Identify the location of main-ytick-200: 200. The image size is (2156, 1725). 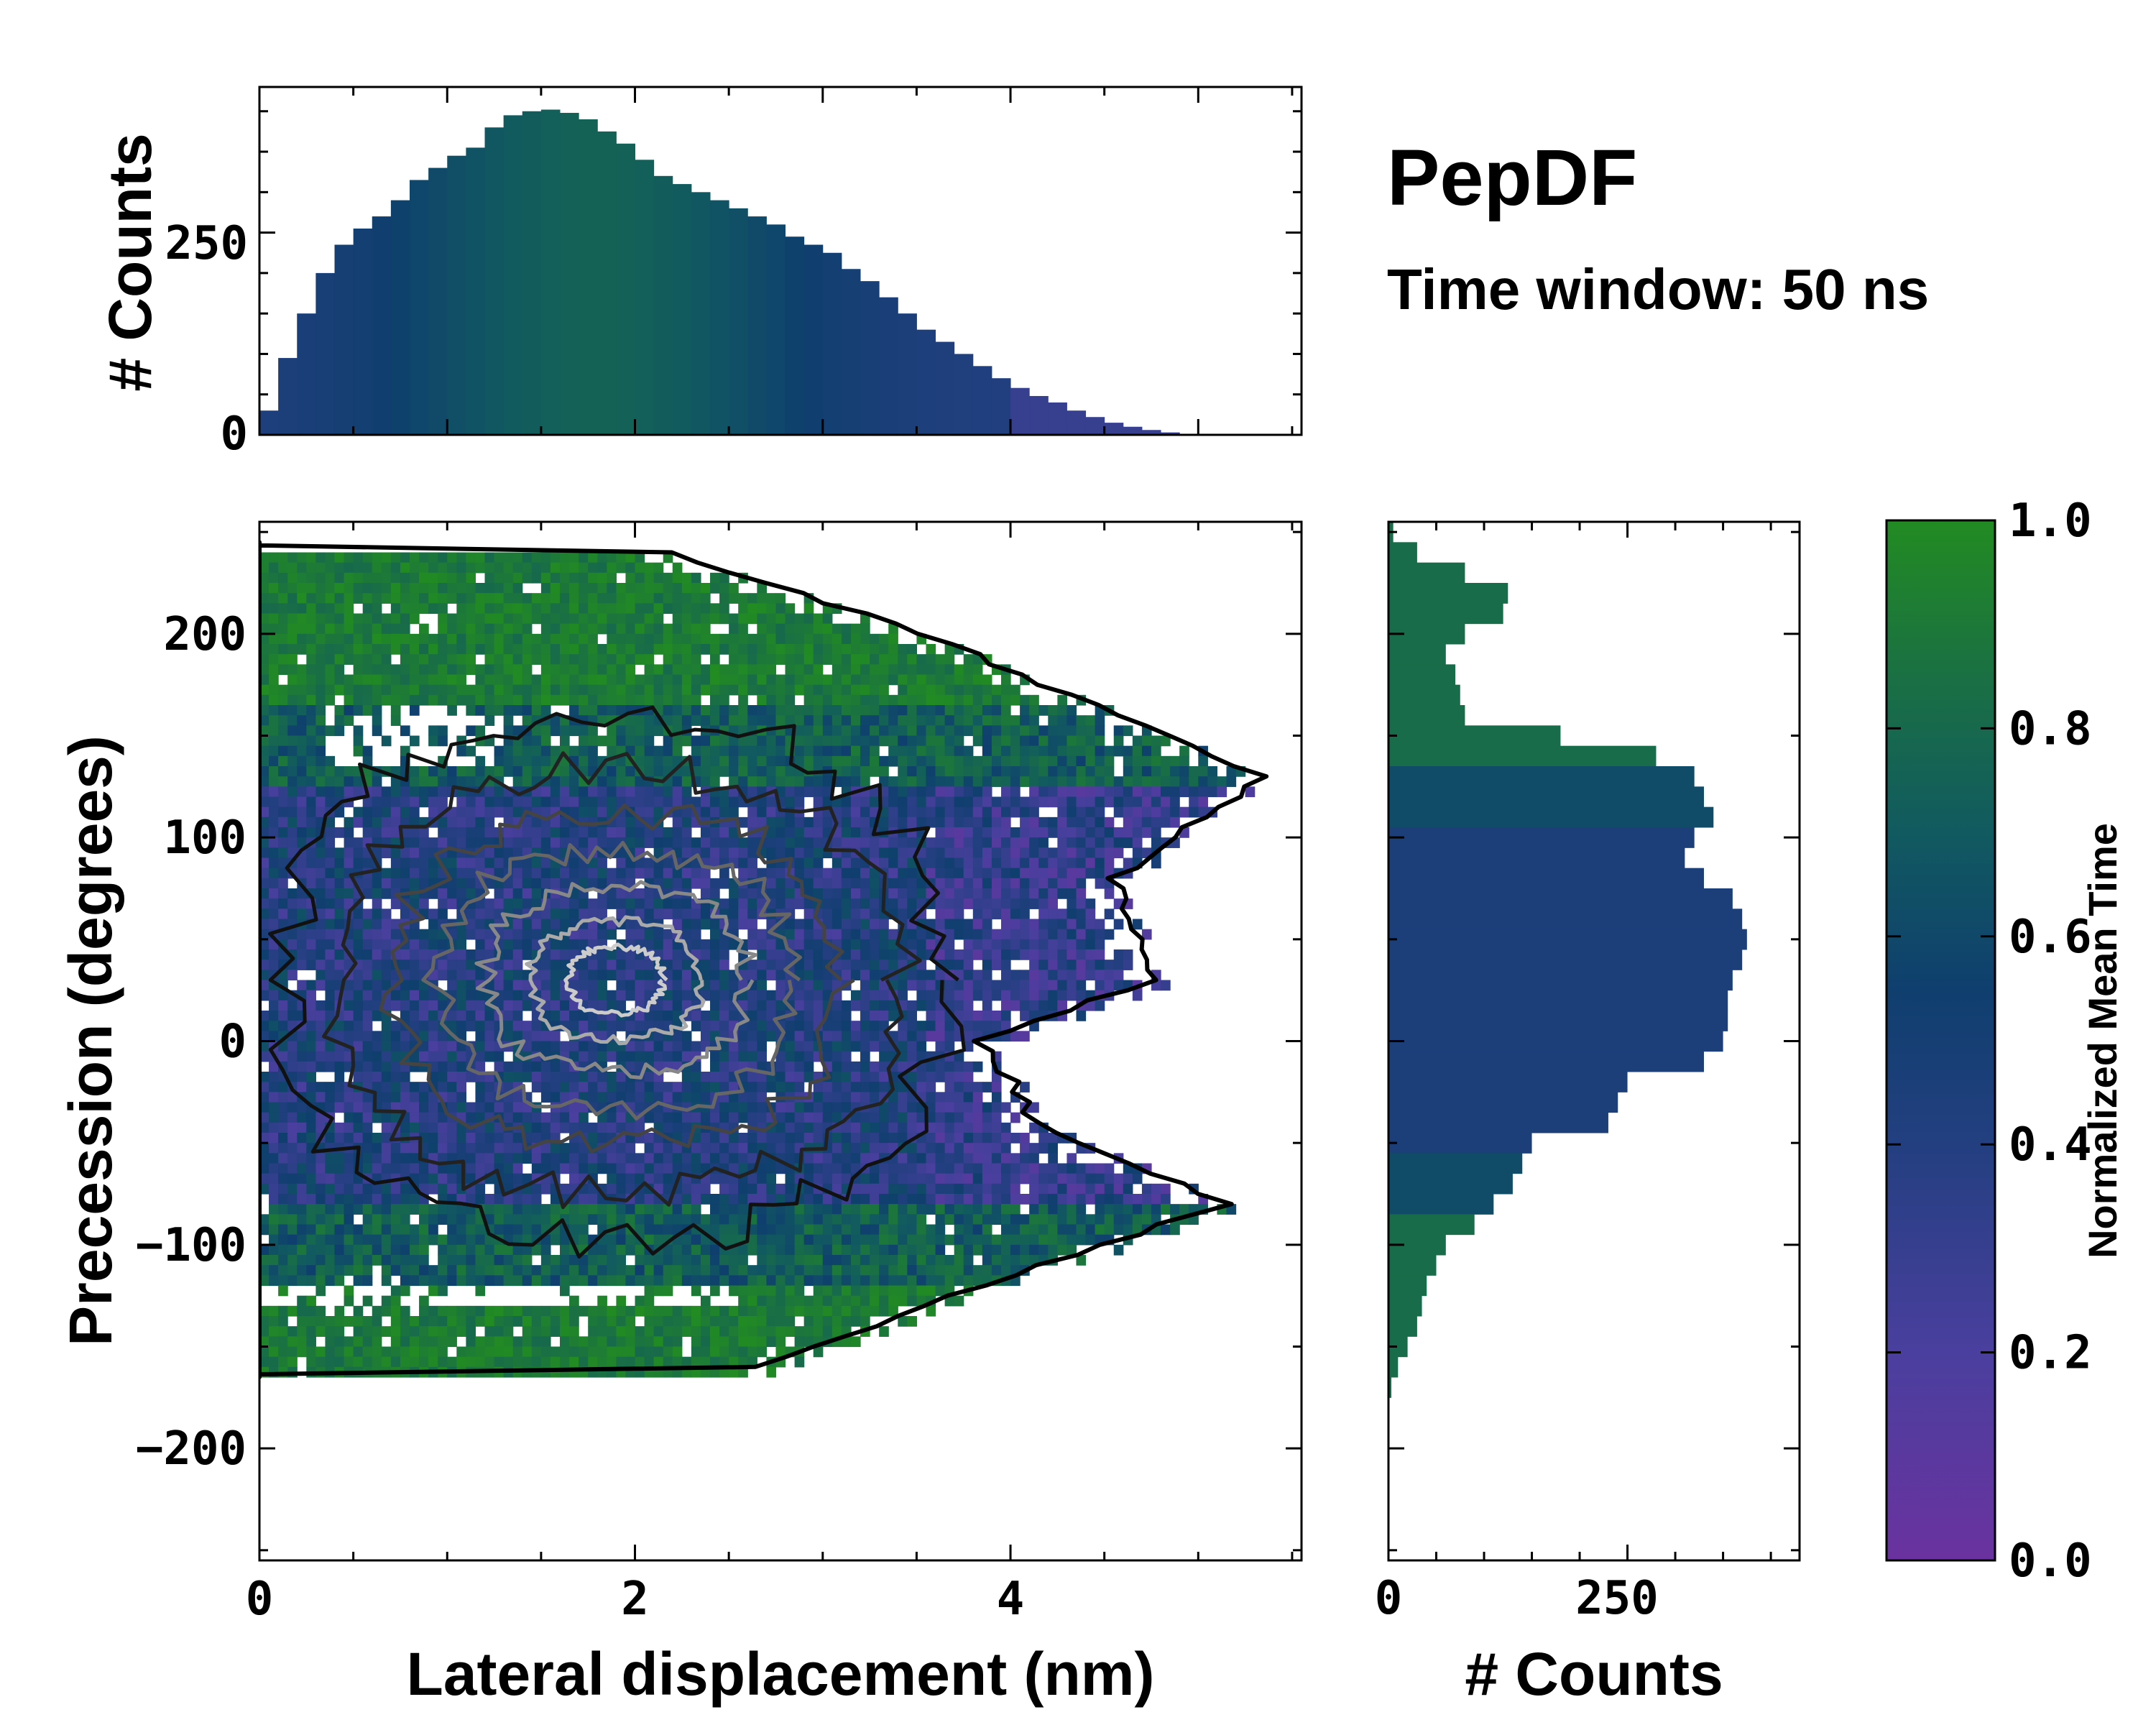
(205, 634).